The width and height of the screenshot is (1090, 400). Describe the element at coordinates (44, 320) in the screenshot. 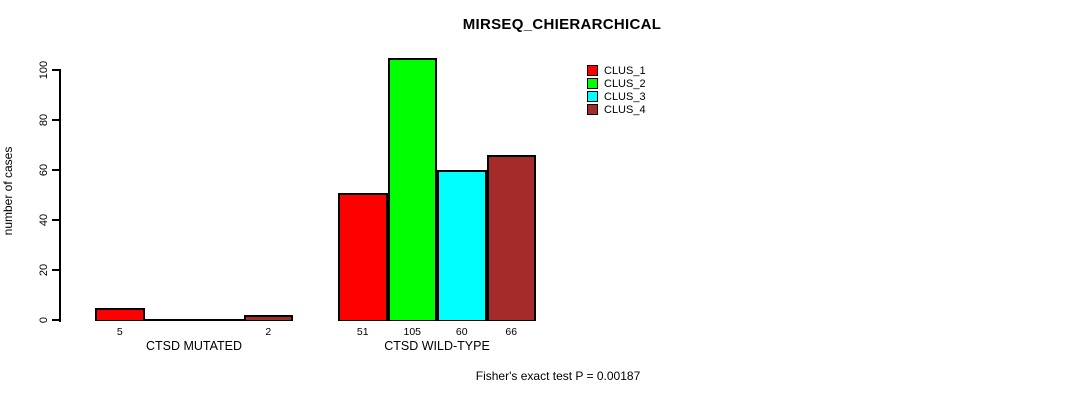

I see `y-tick-label: 0` at that location.